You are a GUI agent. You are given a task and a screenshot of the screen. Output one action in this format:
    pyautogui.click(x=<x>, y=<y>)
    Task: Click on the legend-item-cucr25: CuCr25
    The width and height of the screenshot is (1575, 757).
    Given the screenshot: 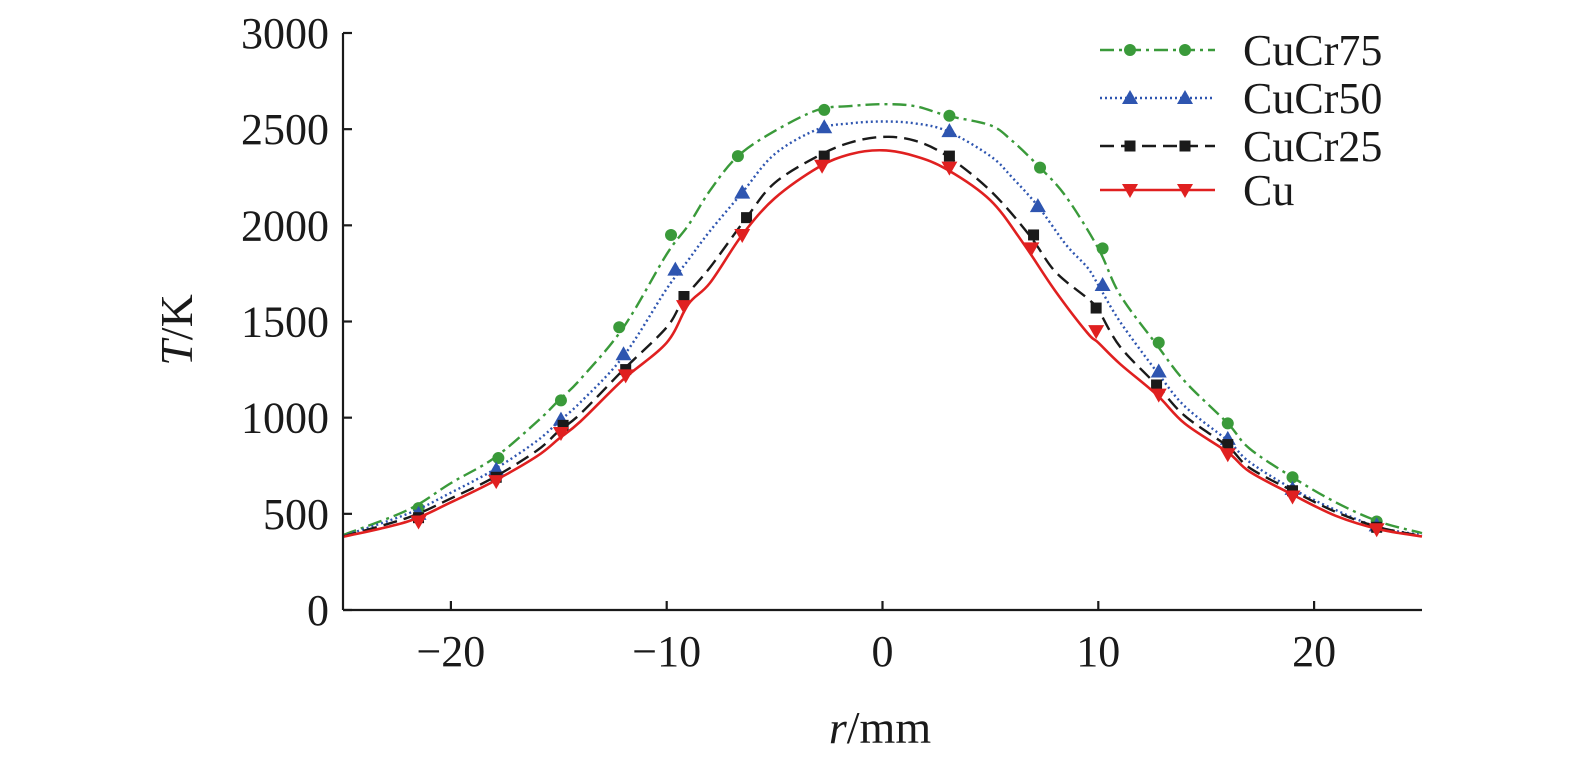 What is the action you would take?
    pyautogui.click(x=1241, y=146)
    